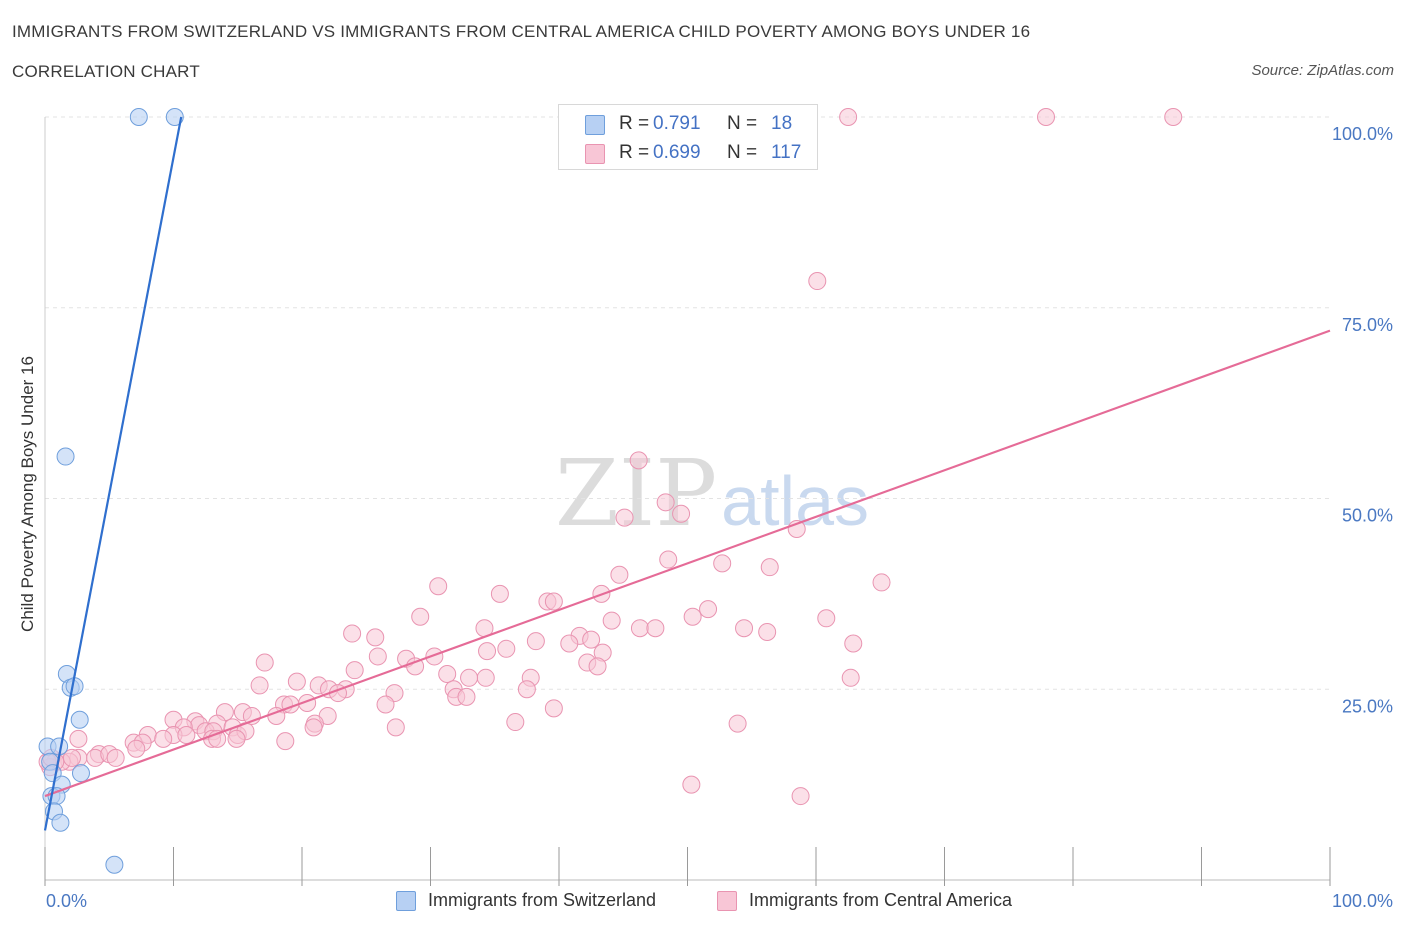  What do you see at coordinates (881, 900) in the screenshot?
I see `bottom-legend-label-central-america: Immigrants from Central America` at bounding box center [881, 900].